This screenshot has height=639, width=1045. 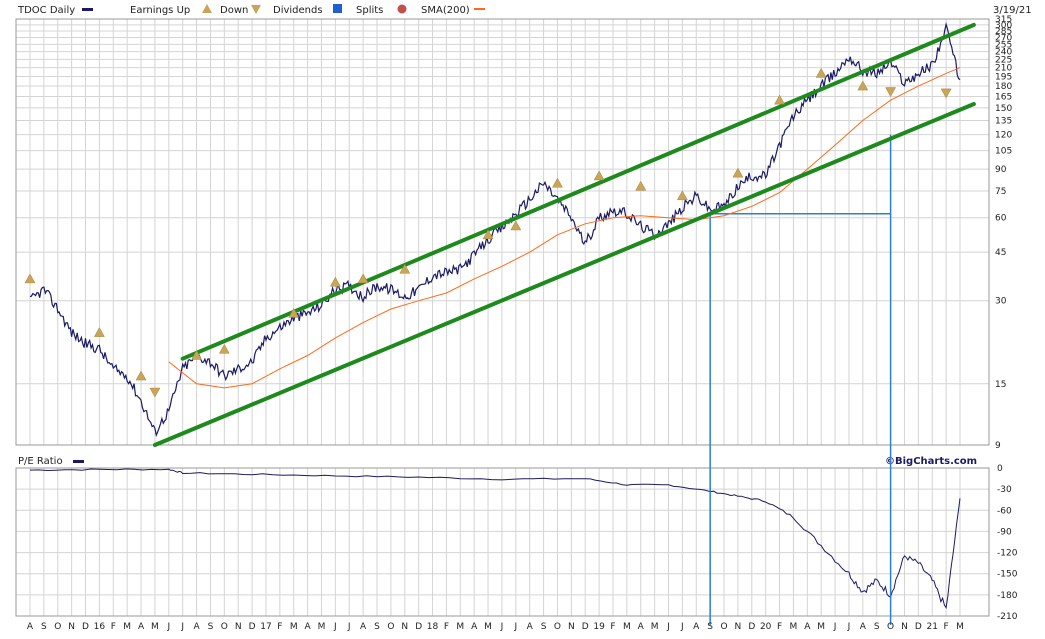 What do you see at coordinates (1000, 192) in the screenshot?
I see `y-tick-label: 75` at bounding box center [1000, 192].